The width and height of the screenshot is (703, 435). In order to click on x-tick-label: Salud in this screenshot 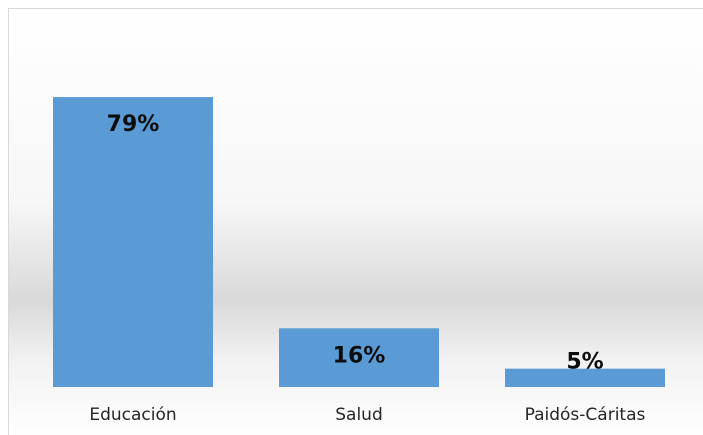, I will do `click(359, 415)`.